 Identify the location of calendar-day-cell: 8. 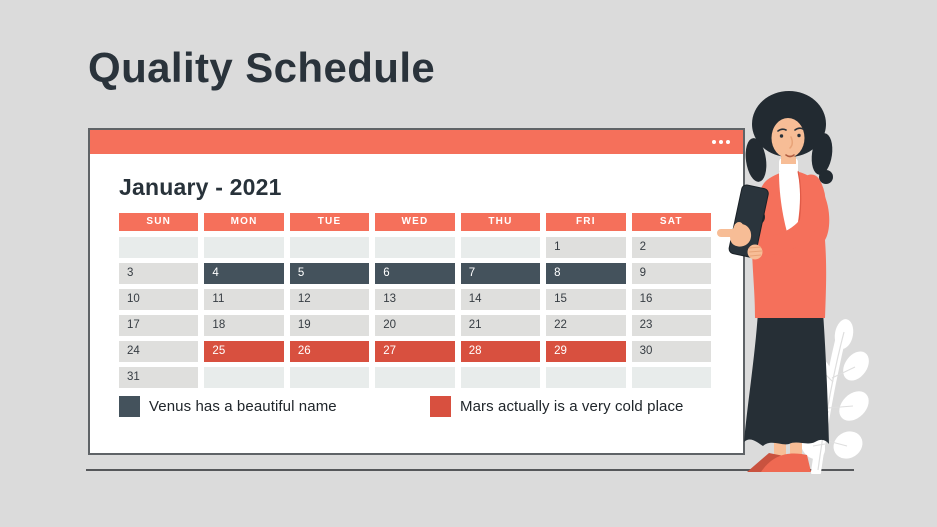
(586, 273).